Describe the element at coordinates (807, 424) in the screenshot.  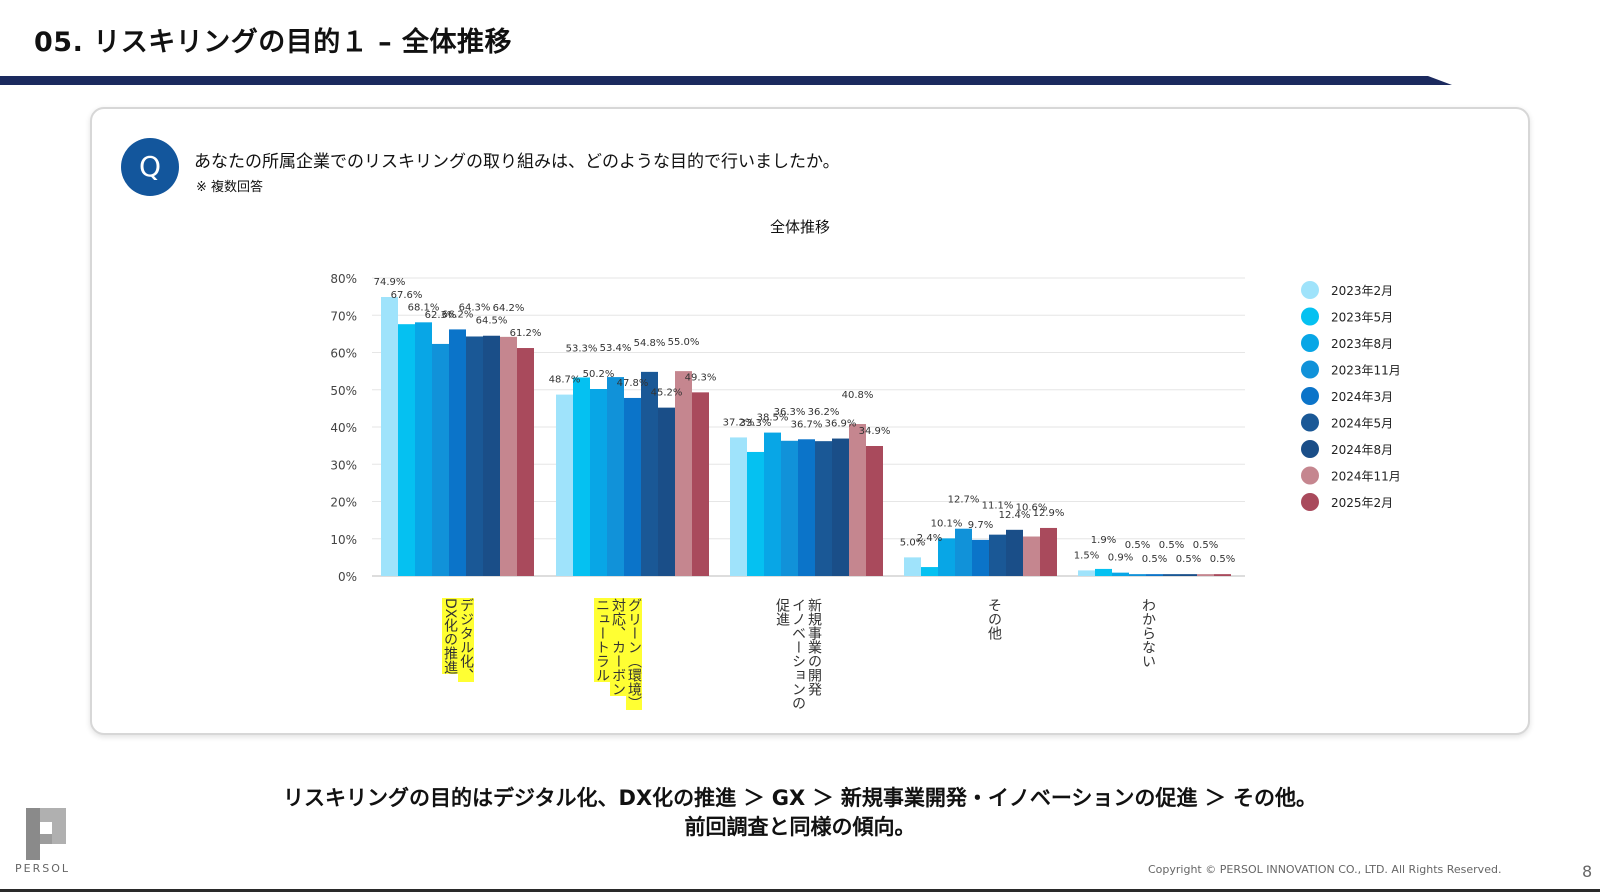
I see `data-label: 36.7%` at that location.